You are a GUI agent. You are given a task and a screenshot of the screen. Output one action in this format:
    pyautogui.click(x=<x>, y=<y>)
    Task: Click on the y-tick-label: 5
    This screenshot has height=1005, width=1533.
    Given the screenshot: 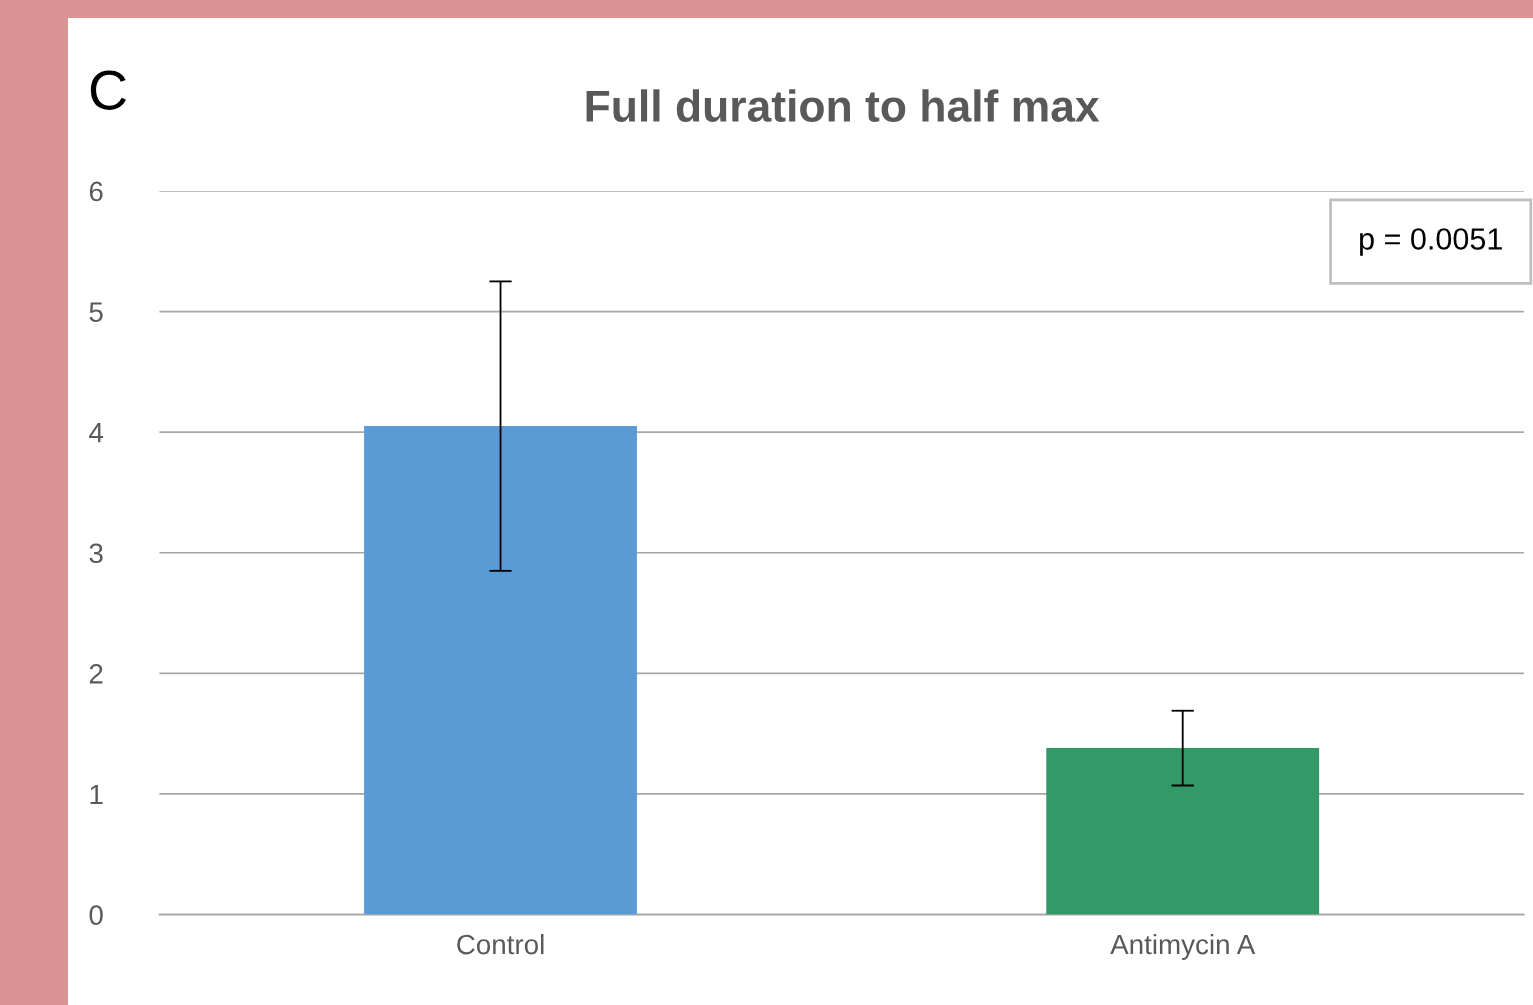 What is the action you would take?
    pyautogui.click(x=96, y=312)
    